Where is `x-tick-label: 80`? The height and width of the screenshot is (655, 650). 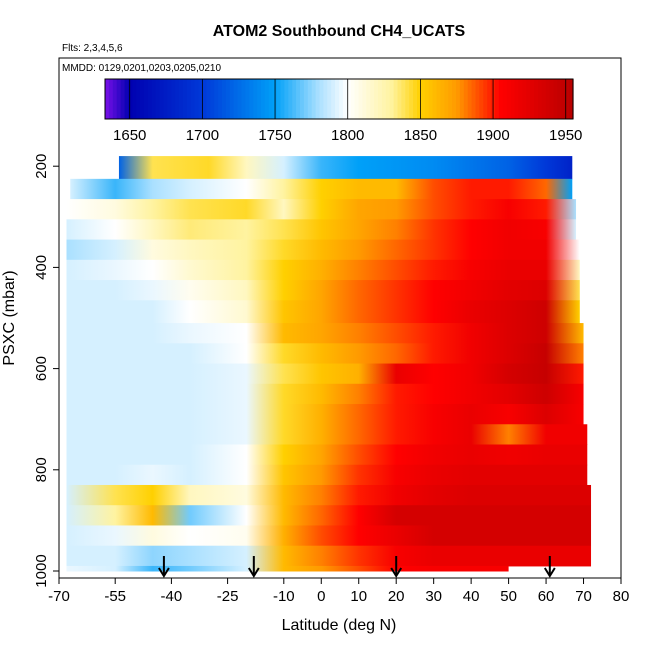
x-tick-label: 80 is located at coordinates (621, 596).